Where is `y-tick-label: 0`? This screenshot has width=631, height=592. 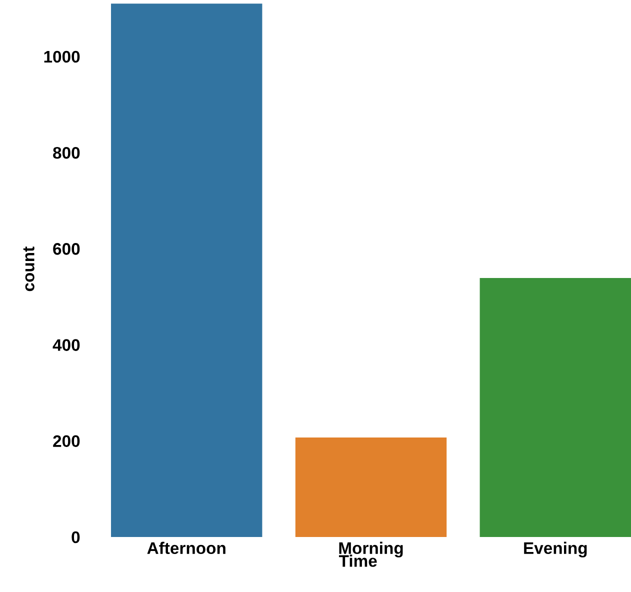
y-tick-label: 0 is located at coordinates (76, 537).